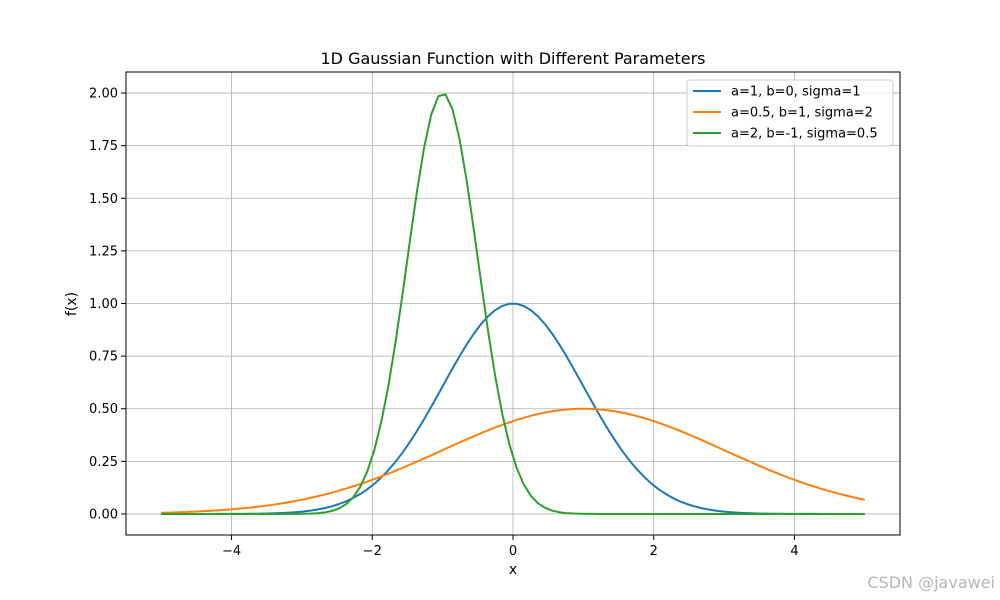 The width and height of the screenshot is (1000, 600). I want to click on x-tick-label: 0, so click(513, 551).